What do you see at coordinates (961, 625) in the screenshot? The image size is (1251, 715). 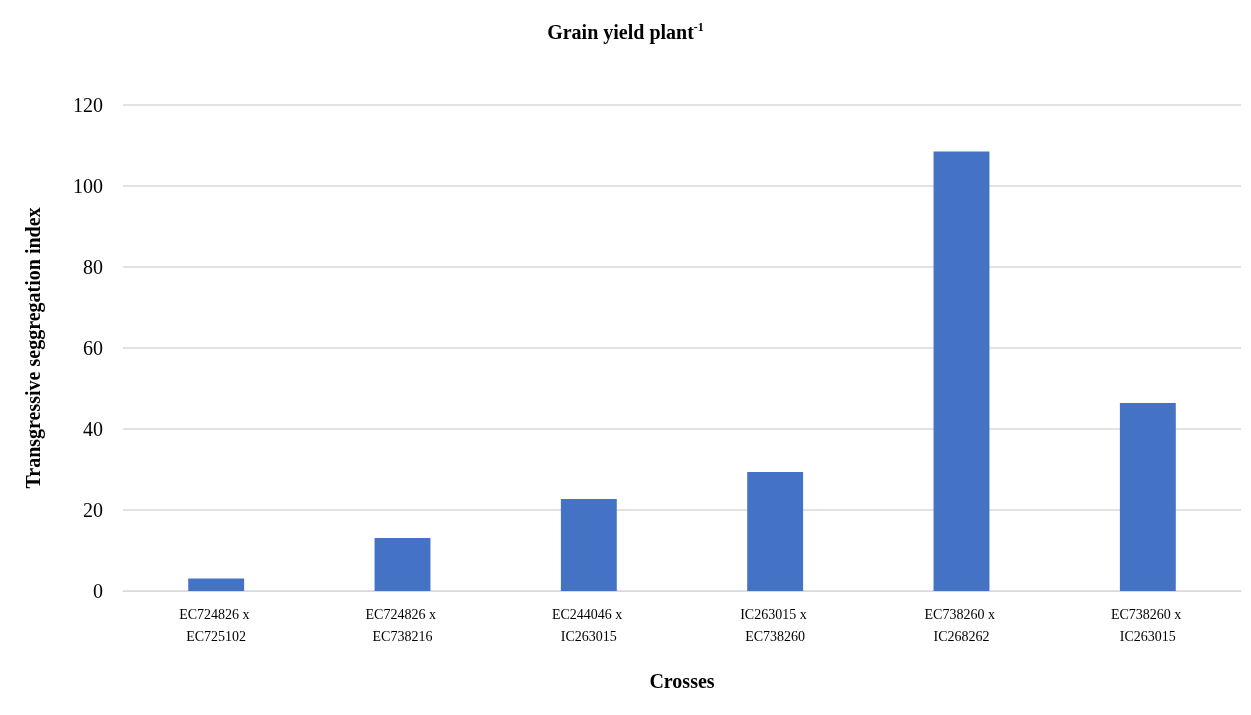 I see `x-tick-label: EC738260 x IC268262` at bounding box center [961, 625].